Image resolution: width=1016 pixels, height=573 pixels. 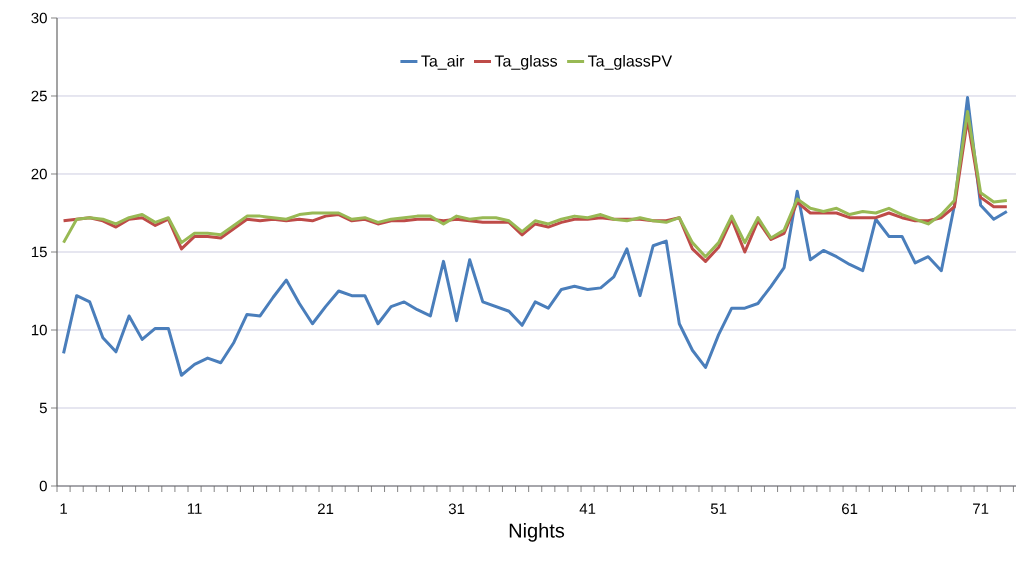 What do you see at coordinates (43, 408) in the screenshot?
I see `y-tick-label: 5` at bounding box center [43, 408].